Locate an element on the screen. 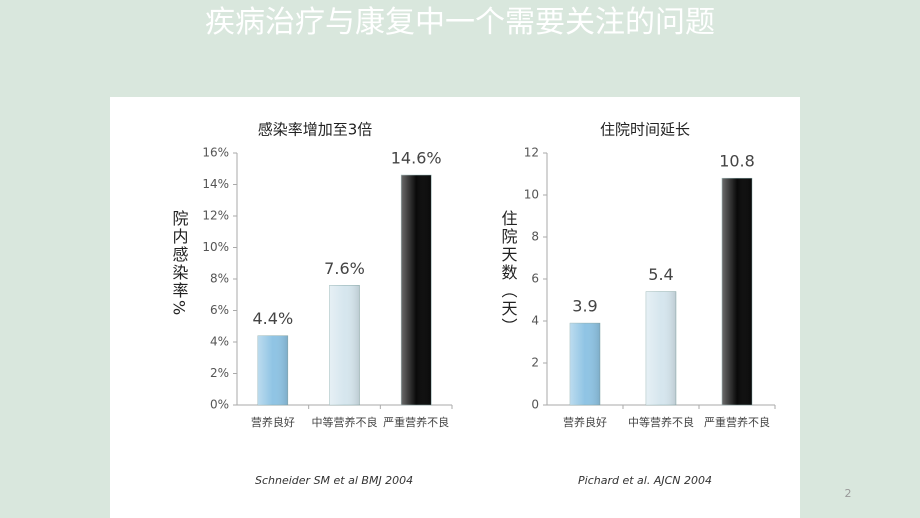 The width and height of the screenshot is (920, 518). slide-title: 疾病治疗与康复中一个需要关注的问题 is located at coordinates (460, 22).